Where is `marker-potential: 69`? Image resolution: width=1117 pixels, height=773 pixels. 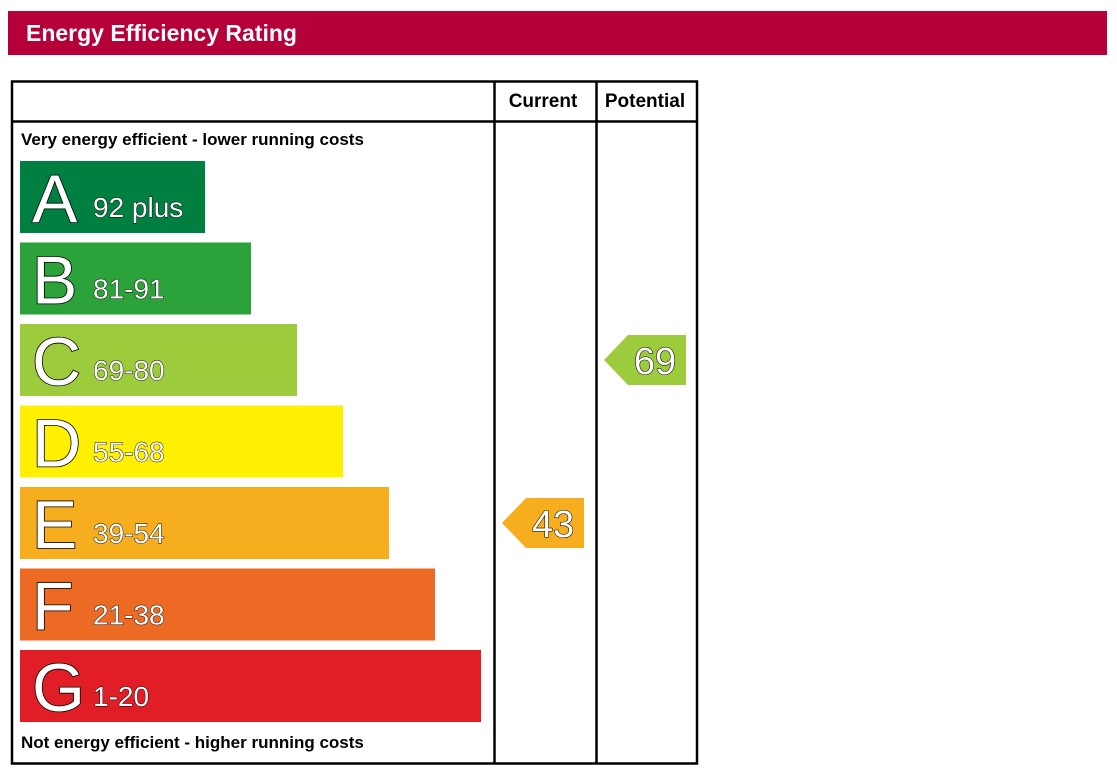
marker-potential: 69 is located at coordinates (645, 360).